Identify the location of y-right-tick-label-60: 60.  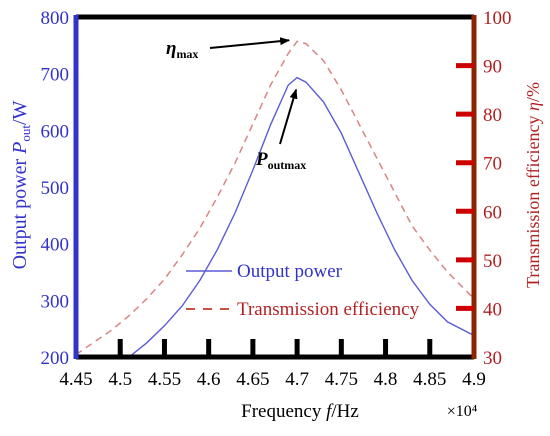
(492, 212).